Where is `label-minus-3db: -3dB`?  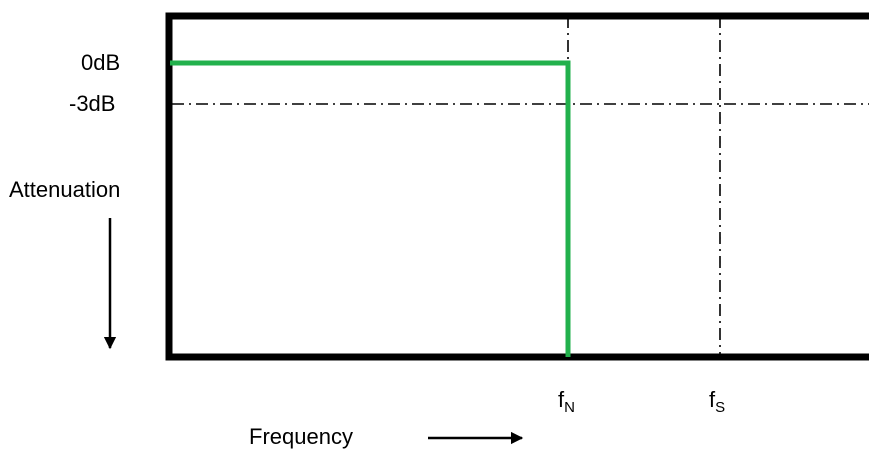
label-minus-3db: -3dB is located at coordinates (92, 103).